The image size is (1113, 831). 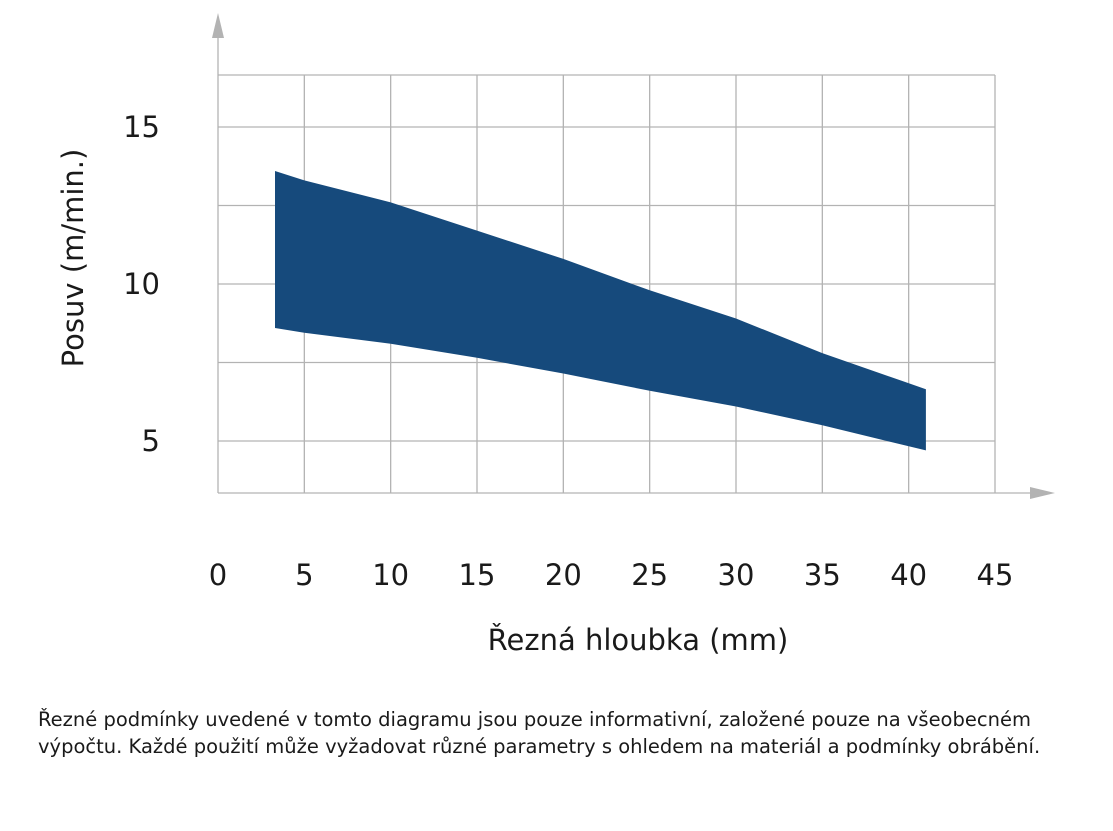 I want to click on x-tick-label: 35, so click(x=822, y=575).